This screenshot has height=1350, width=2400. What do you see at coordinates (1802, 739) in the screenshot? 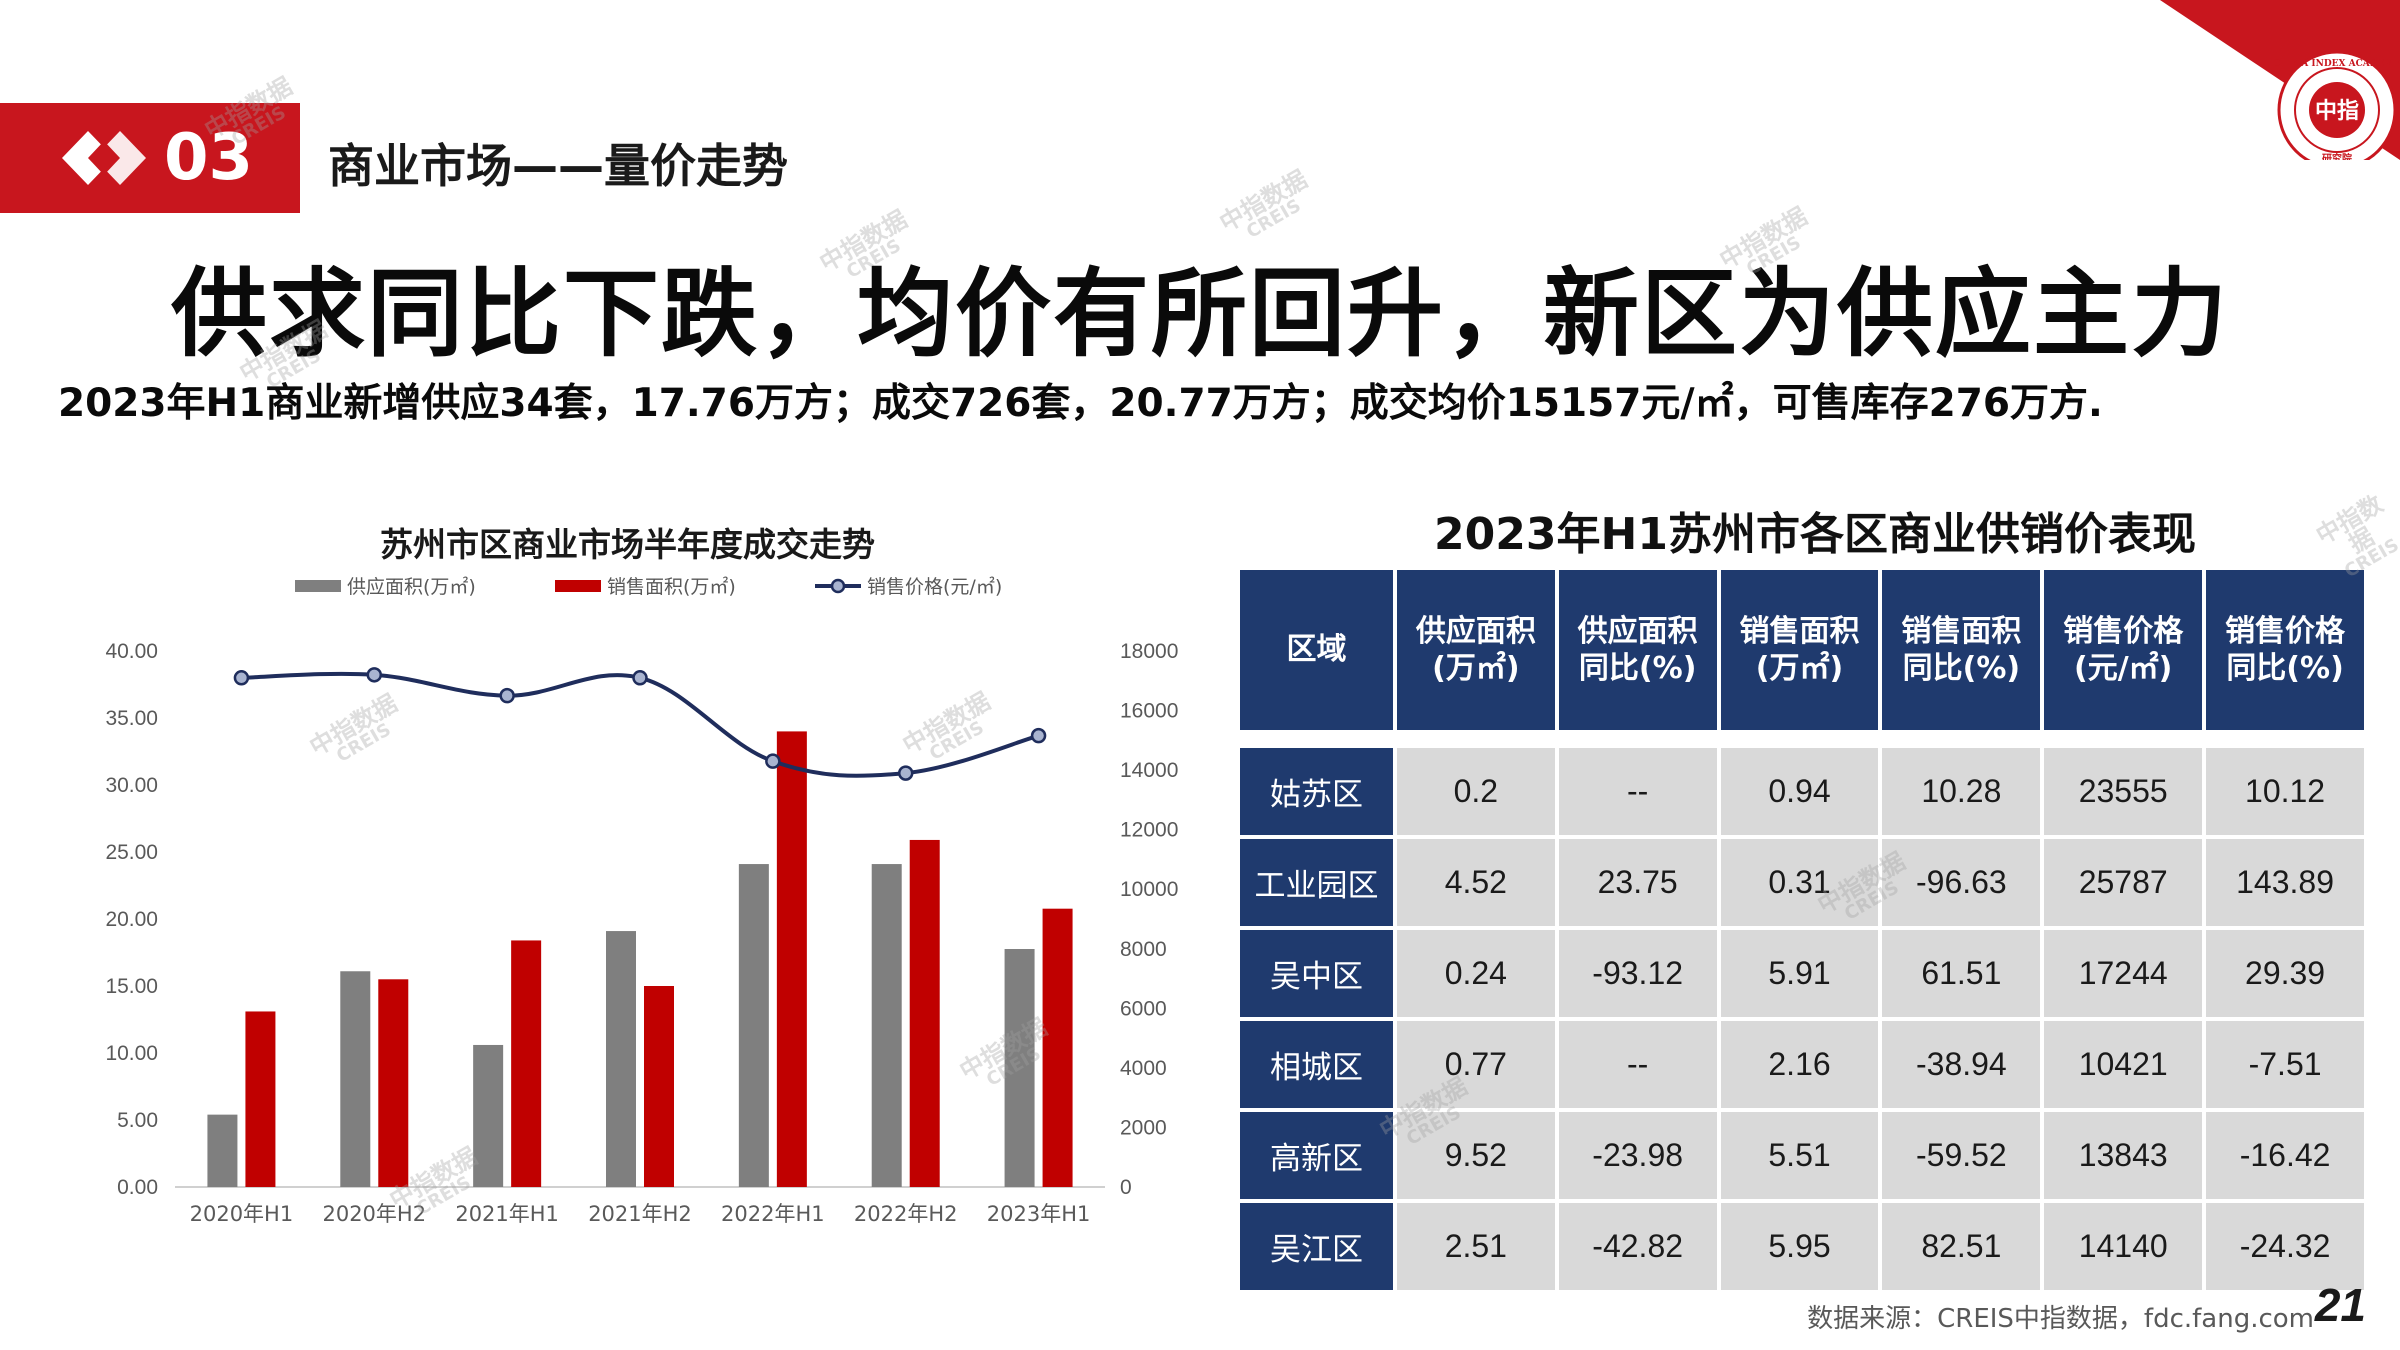
I see `table-separator` at bounding box center [1802, 739].